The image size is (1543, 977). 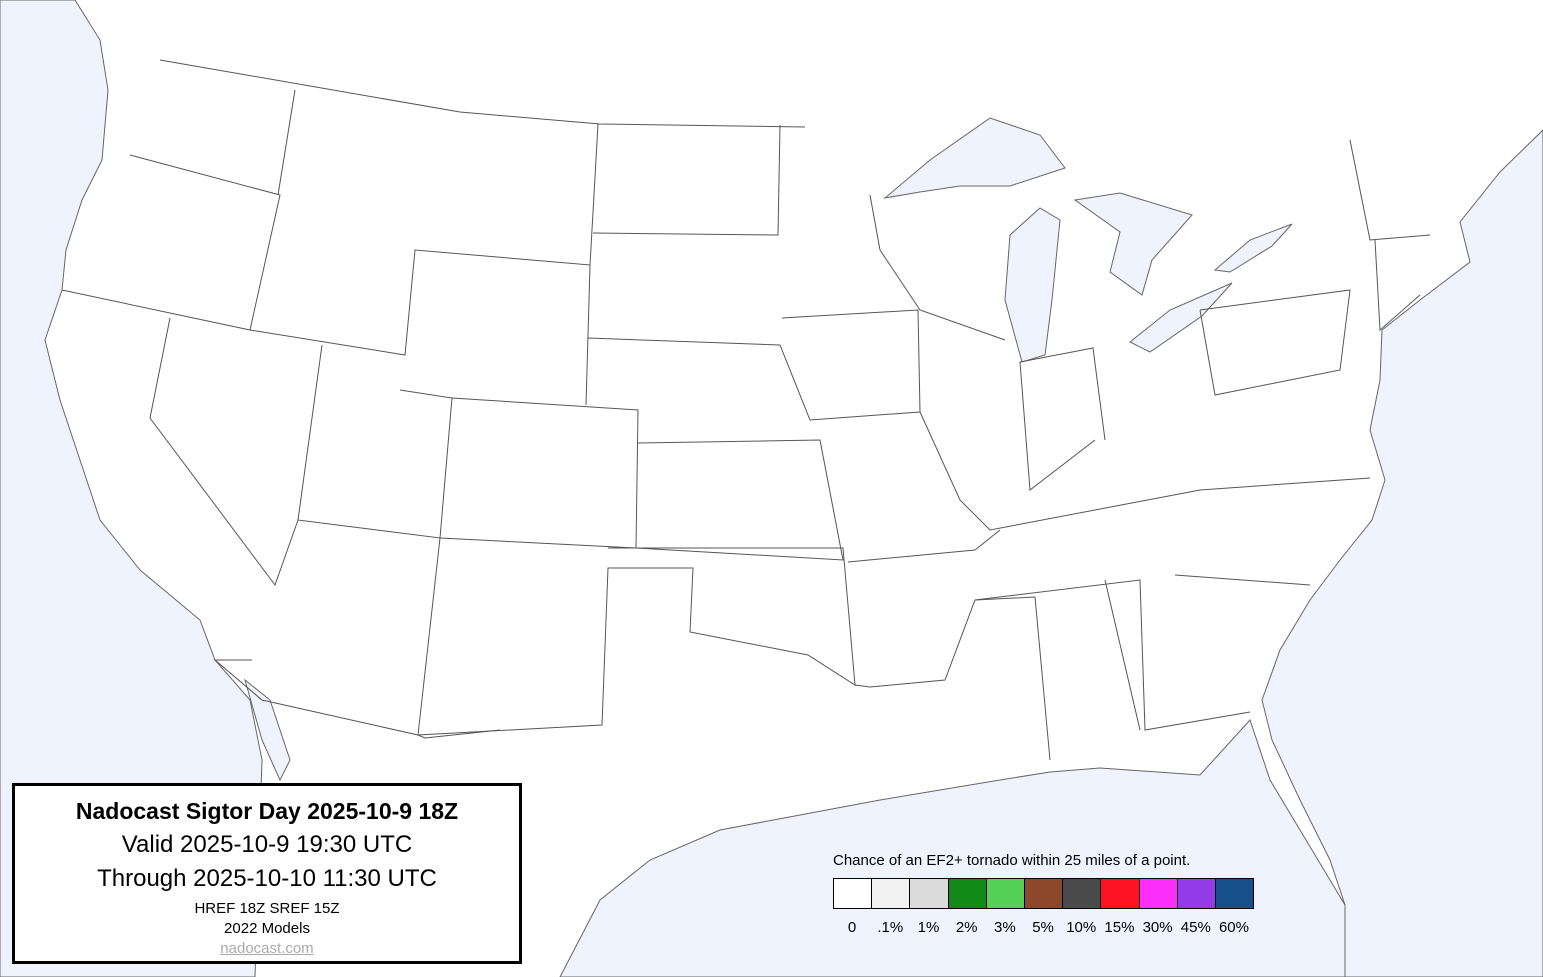 What do you see at coordinates (267, 730) in the screenshot?
I see `gulf-of-california` at bounding box center [267, 730].